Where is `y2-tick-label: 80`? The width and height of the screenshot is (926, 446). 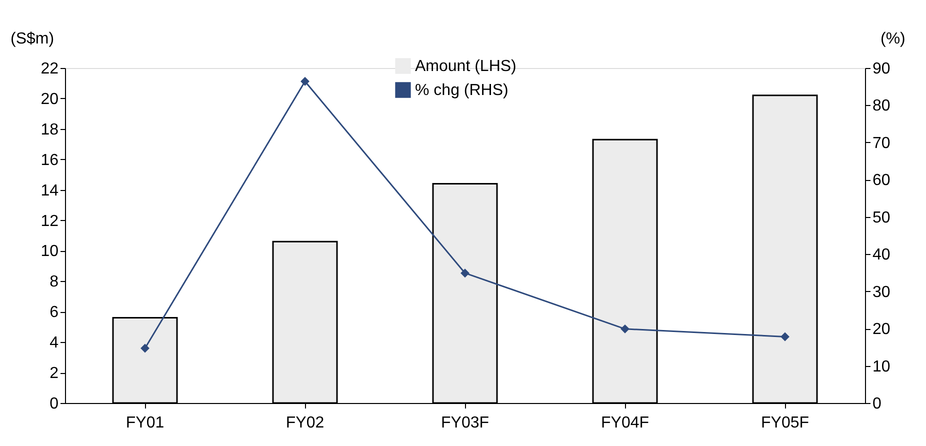
y2-tick-label: 80 is located at coordinates (881, 106).